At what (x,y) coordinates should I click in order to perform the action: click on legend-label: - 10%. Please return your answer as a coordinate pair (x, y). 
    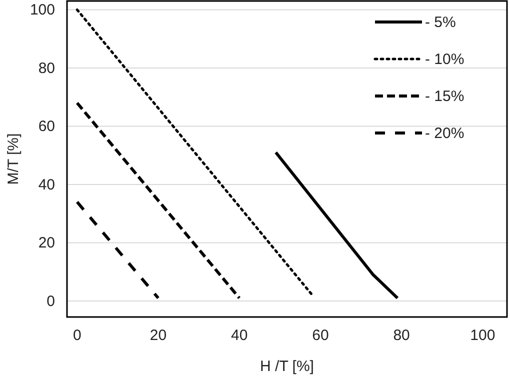
    Looking at the image, I should click on (444, 59).